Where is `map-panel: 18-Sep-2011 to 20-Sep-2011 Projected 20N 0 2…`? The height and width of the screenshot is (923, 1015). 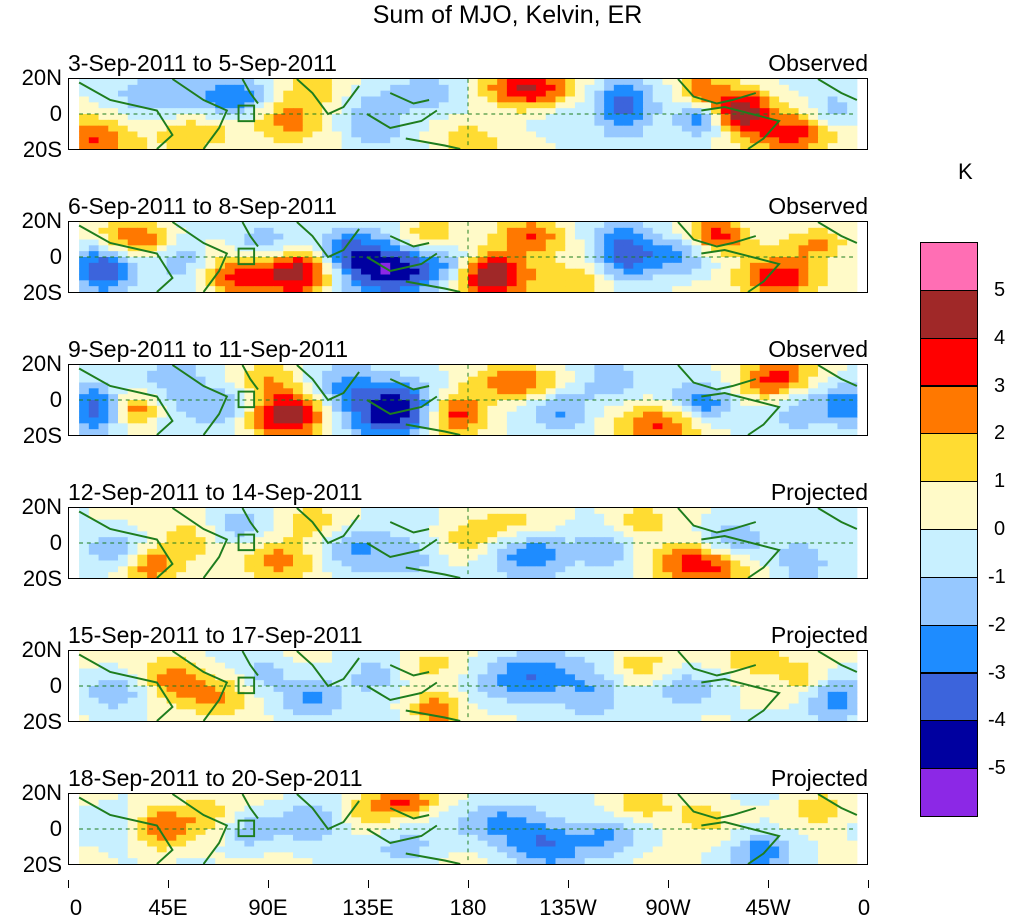
map-panel: 18-Sep-2011 to 20-Sep-2011 Projected 20N 0 2… is located at coordinates (445, 820).